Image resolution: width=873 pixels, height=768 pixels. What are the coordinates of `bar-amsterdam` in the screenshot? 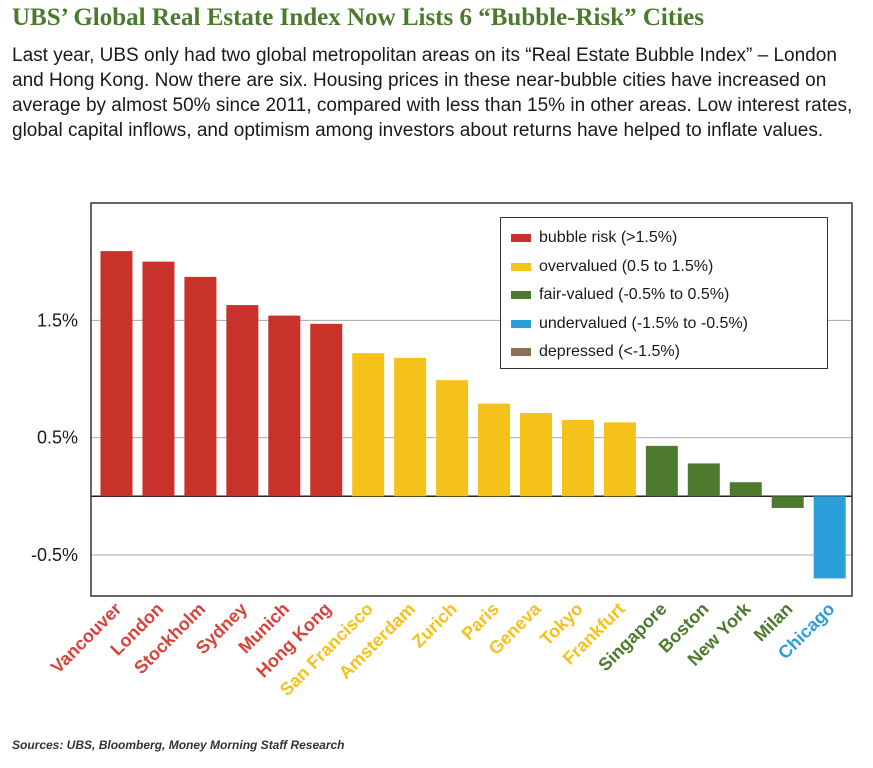 It's located at (410, 427).